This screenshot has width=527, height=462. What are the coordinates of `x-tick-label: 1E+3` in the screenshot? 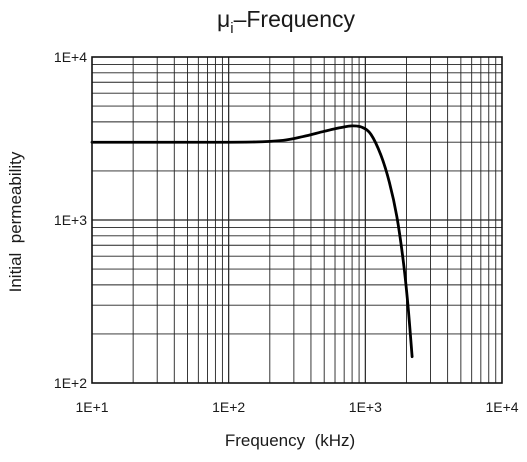 It's located at (365, 407).